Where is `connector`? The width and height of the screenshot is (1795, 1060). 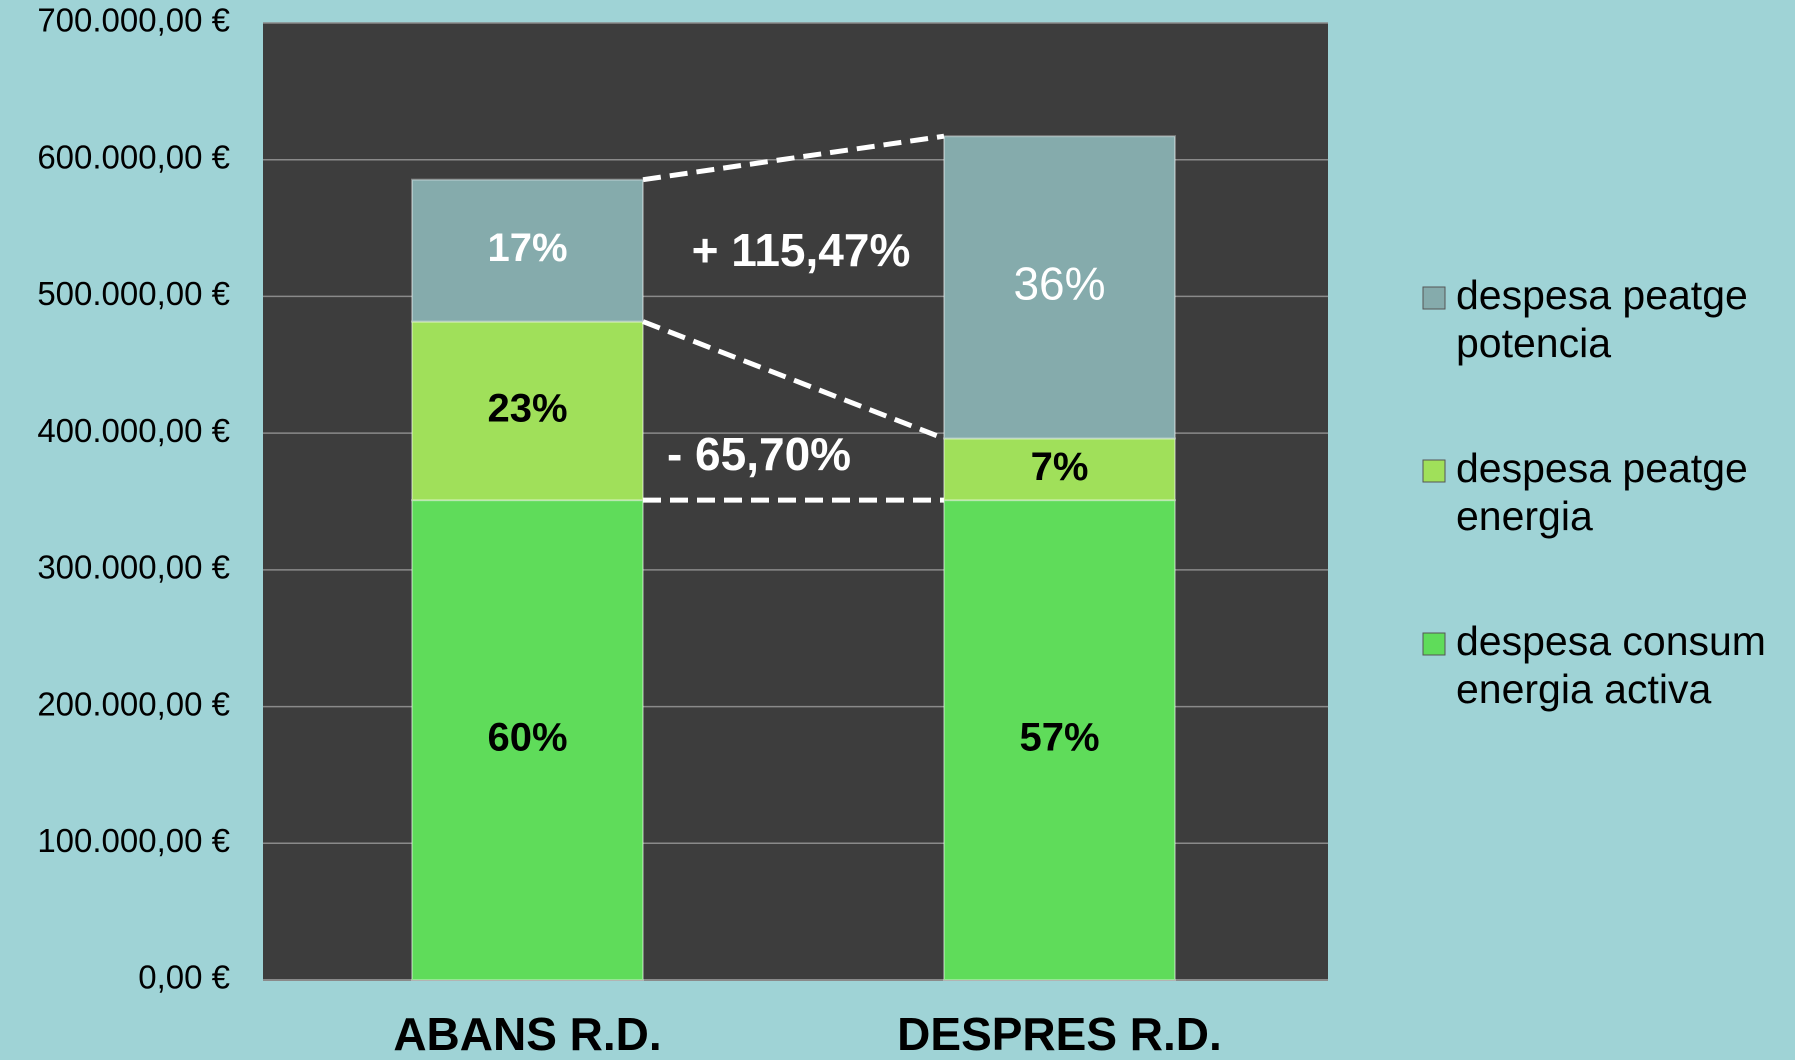 connector is located at coordinates (793, 158).